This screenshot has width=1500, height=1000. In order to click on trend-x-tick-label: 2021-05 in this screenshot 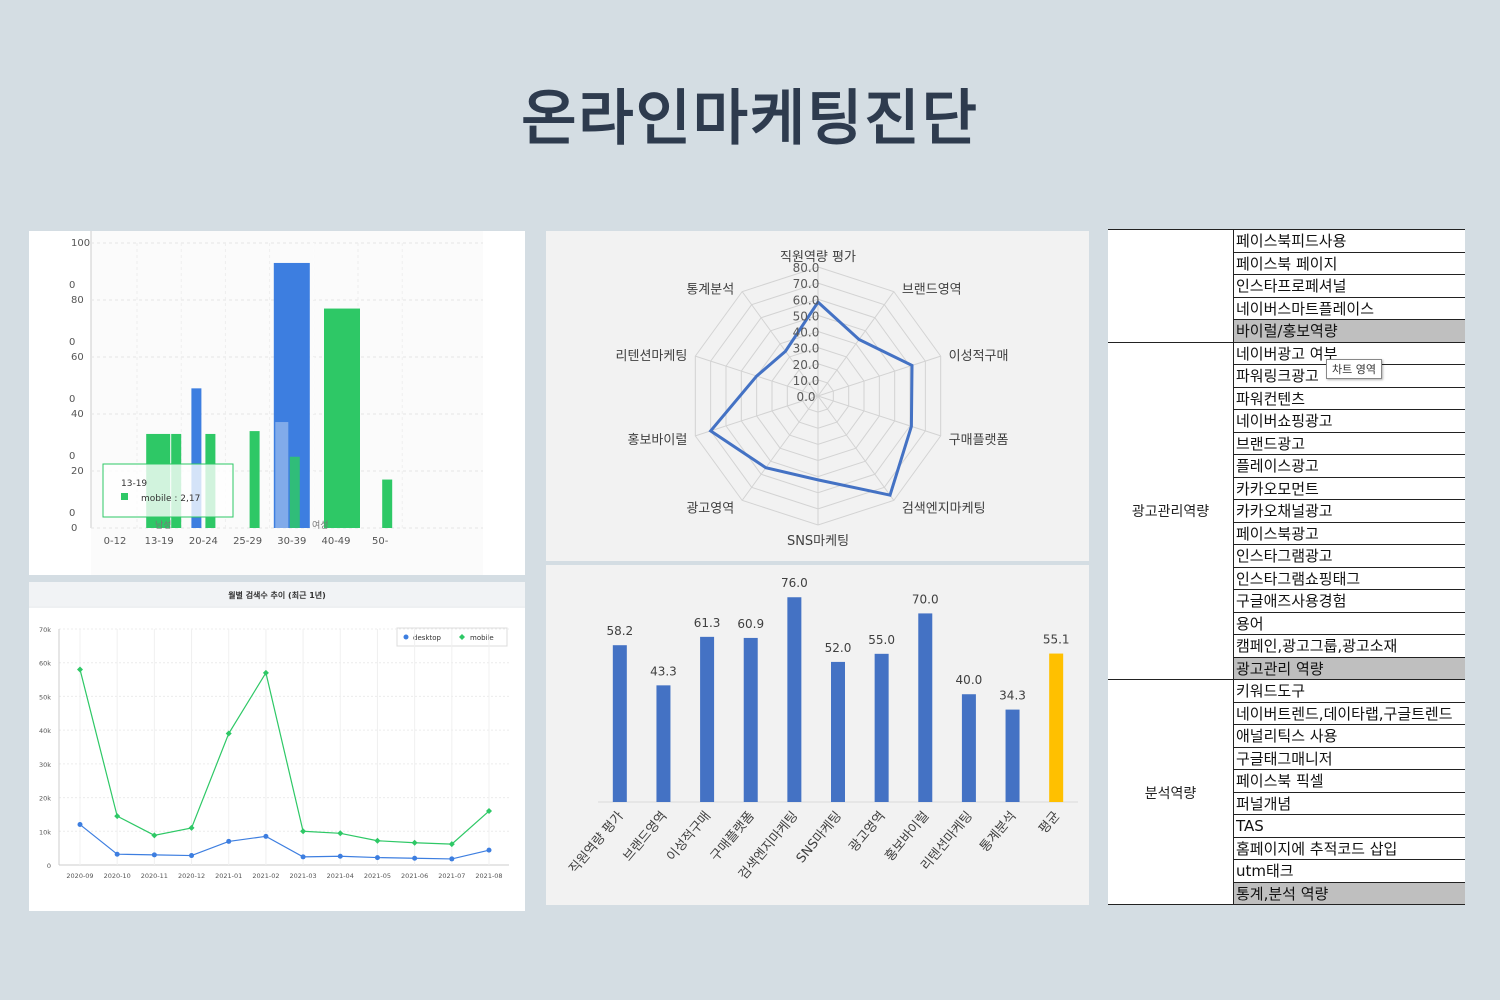, I will do `click(377, 876)`.